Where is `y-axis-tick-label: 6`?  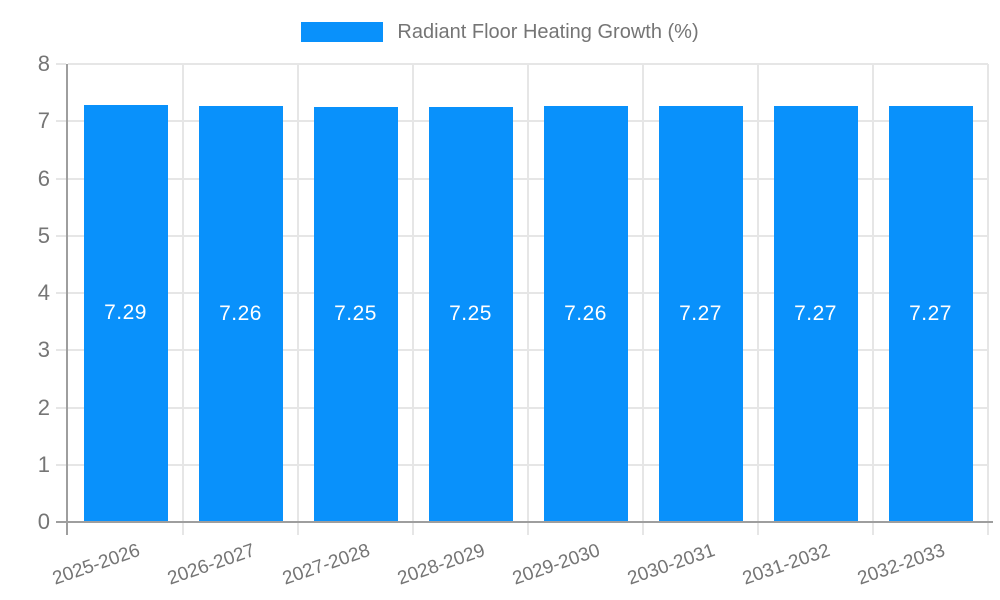 y-axis-tick-label: 6 is located at coordinates (43, 178).